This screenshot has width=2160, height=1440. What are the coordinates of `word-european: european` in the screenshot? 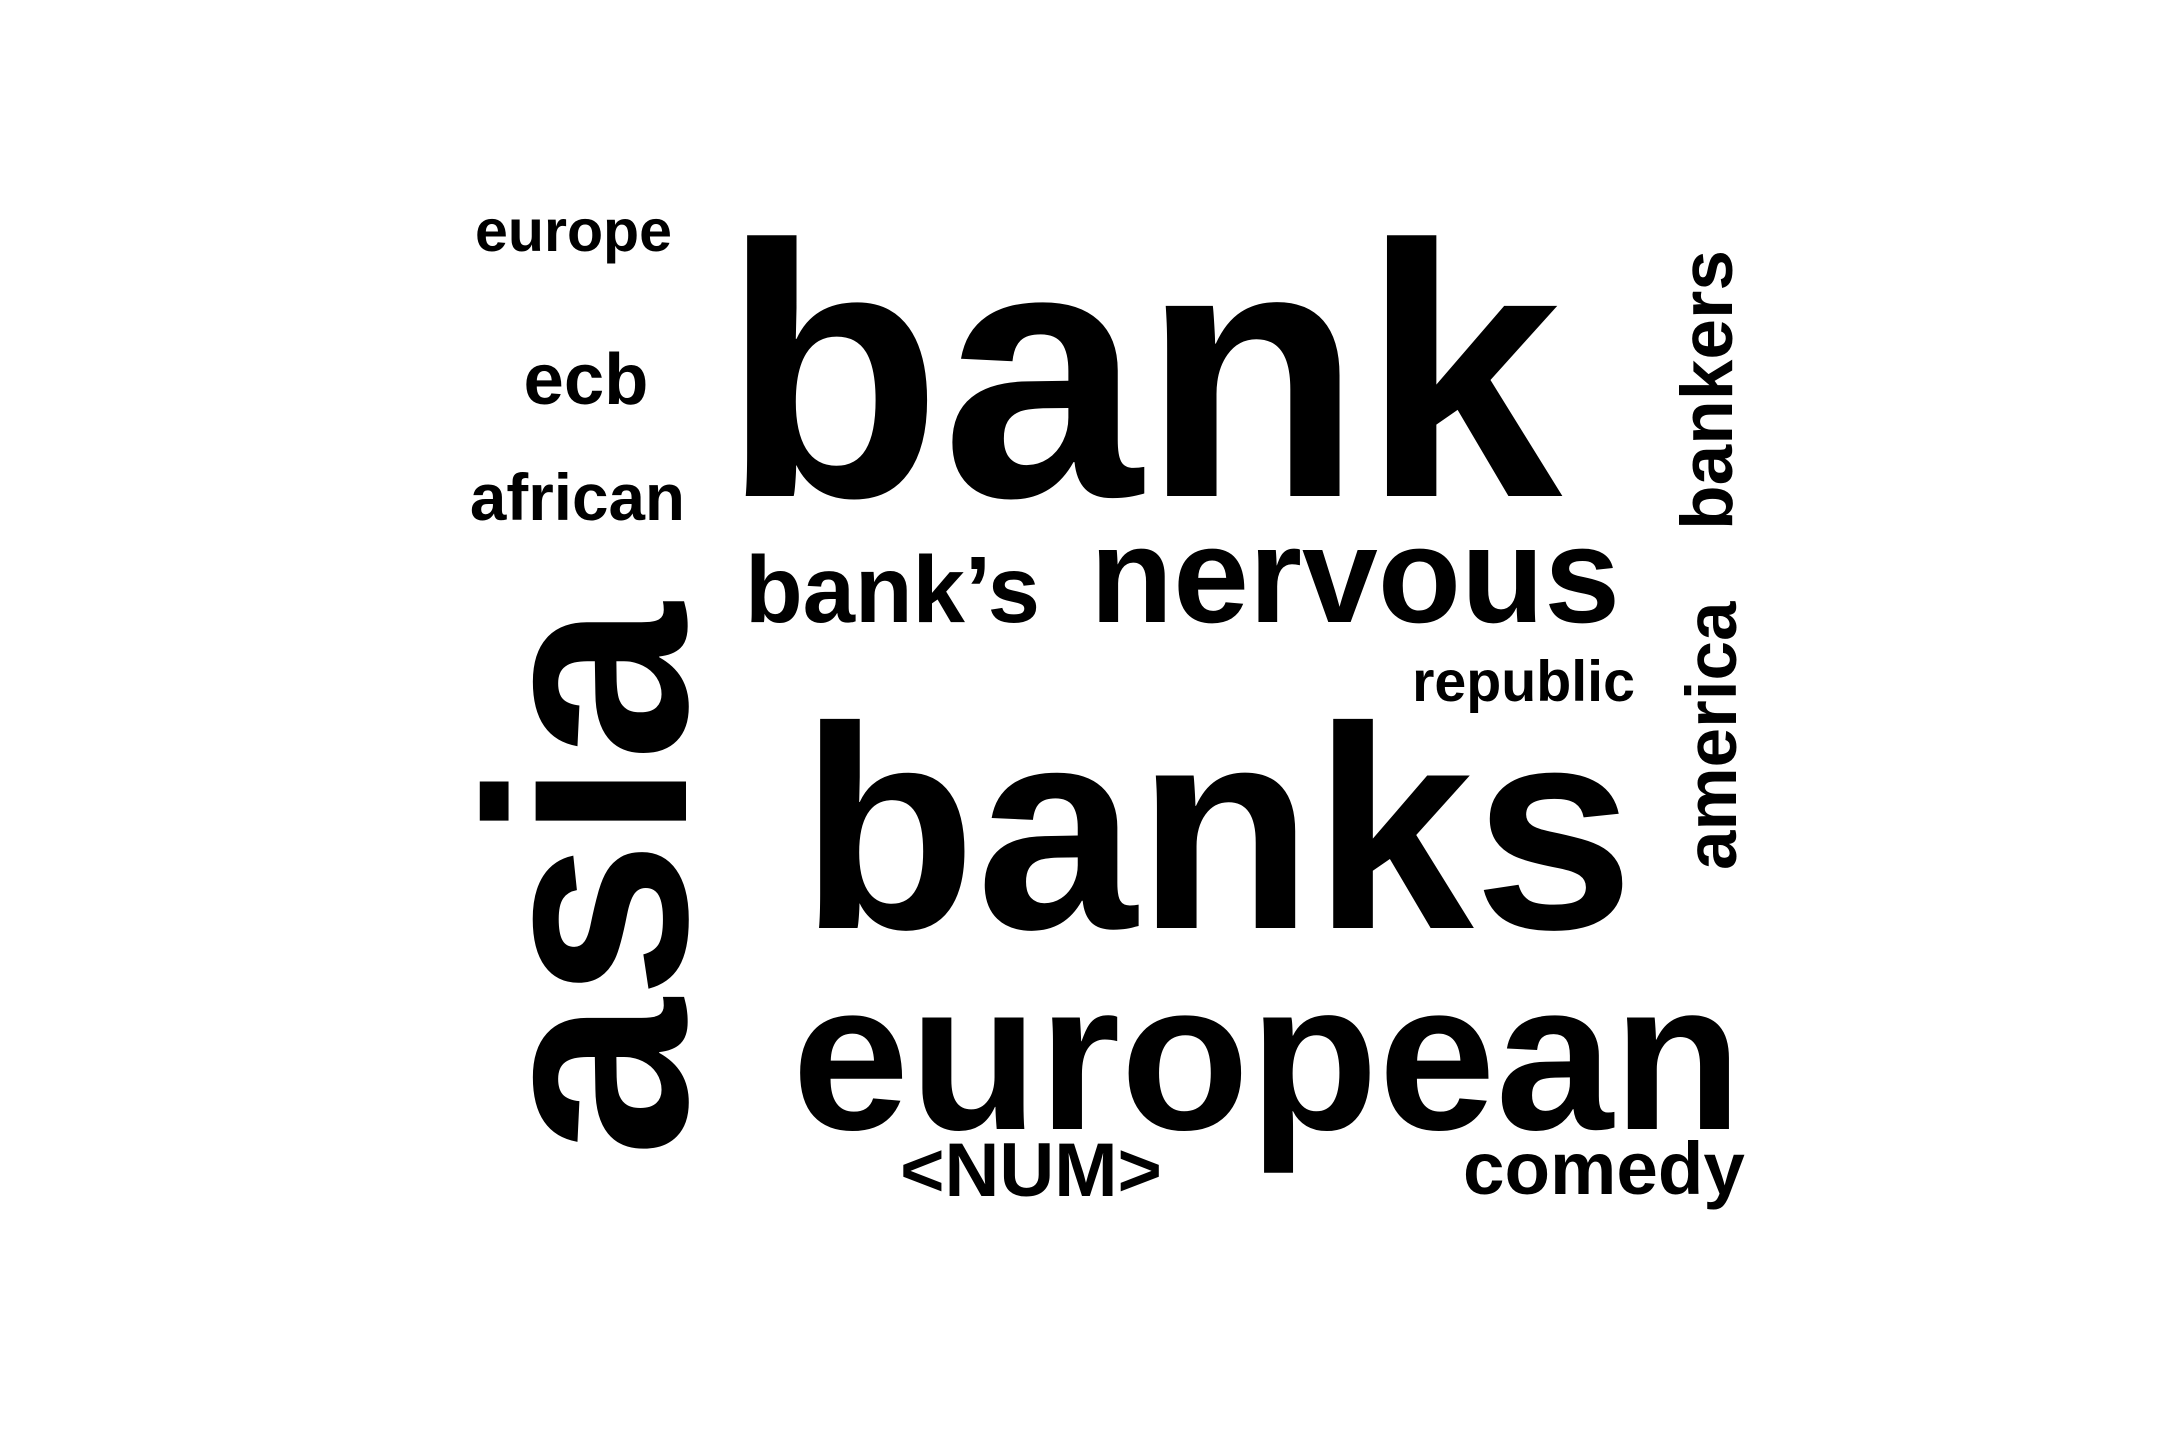 It's located at (1267, 1056).